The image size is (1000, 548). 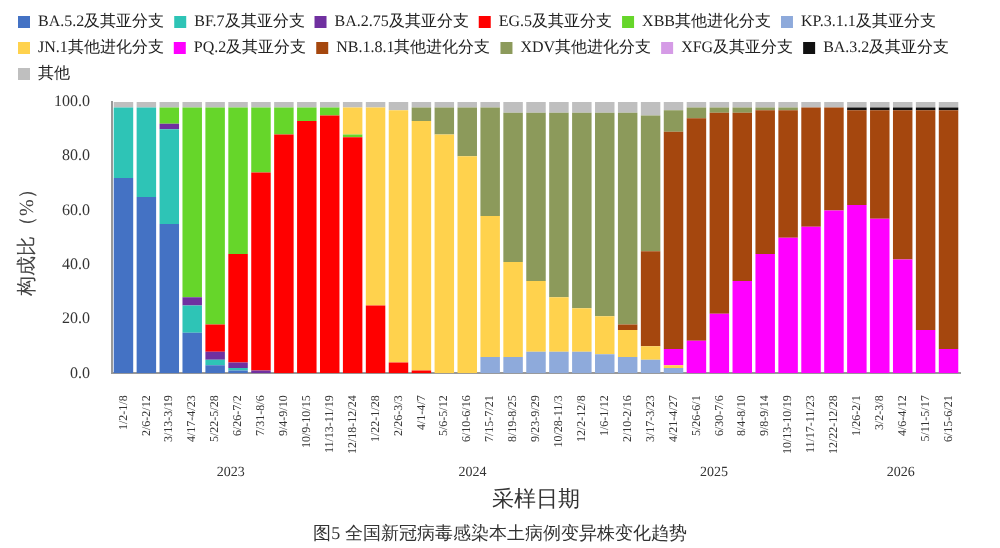 I want to click on legend-label: BA.2.75及其亚分支, so click(x=401, y=21).